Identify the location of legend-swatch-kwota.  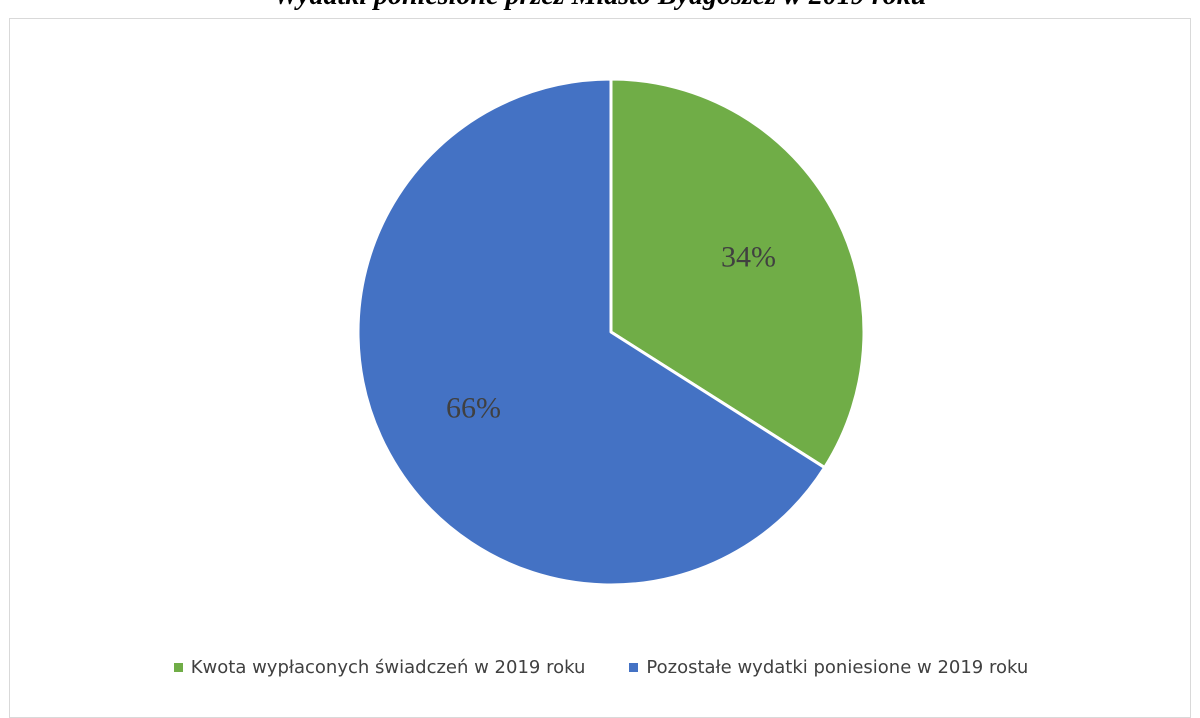
(178, 667).